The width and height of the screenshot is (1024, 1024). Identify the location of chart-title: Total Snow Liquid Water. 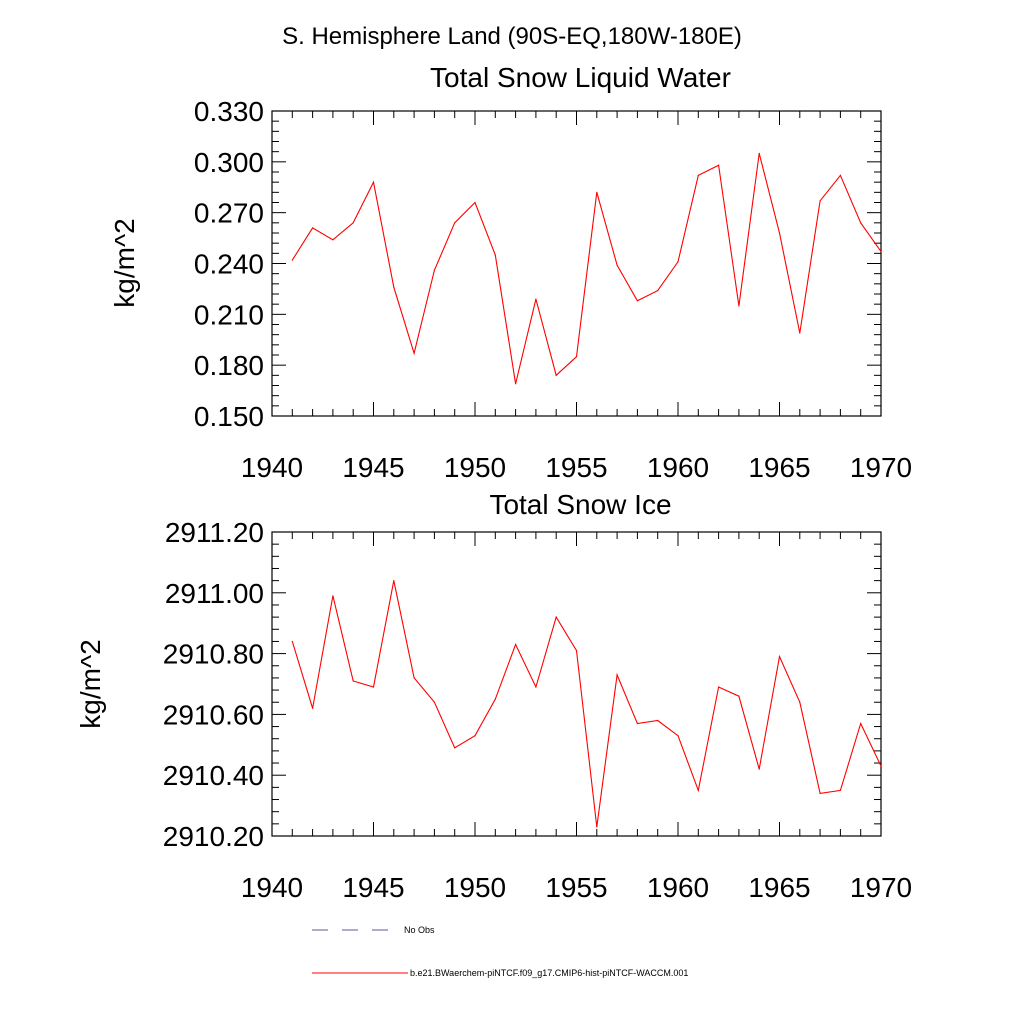
(580, 77).